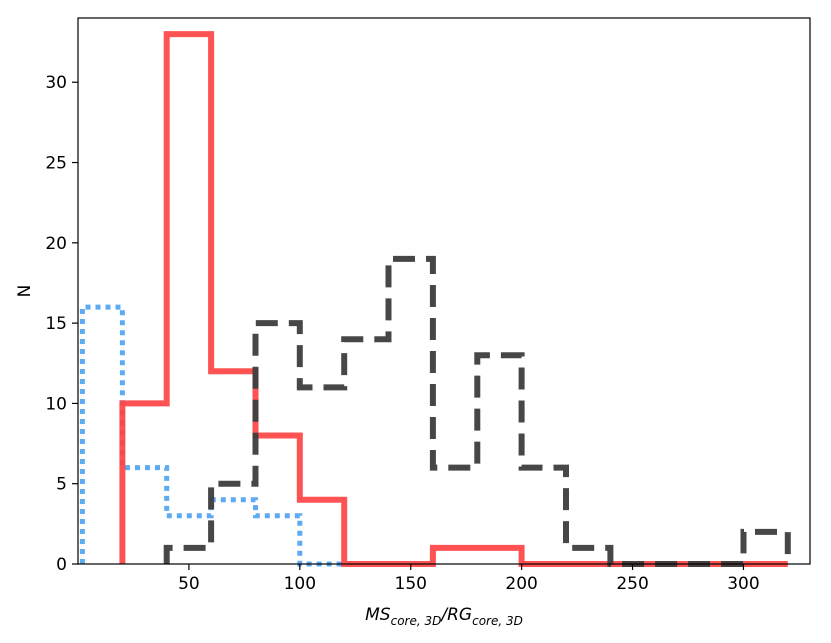 The height and width of the screenshot is (643, 831). I want to click on x-label-sub2: core, 3D, so click(497, 621).